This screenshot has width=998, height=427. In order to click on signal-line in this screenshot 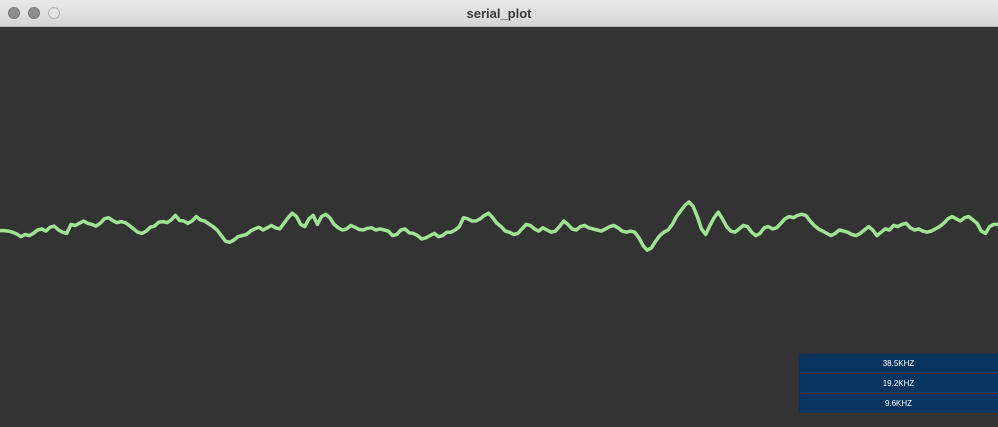, I will do `click(499, 226)`.